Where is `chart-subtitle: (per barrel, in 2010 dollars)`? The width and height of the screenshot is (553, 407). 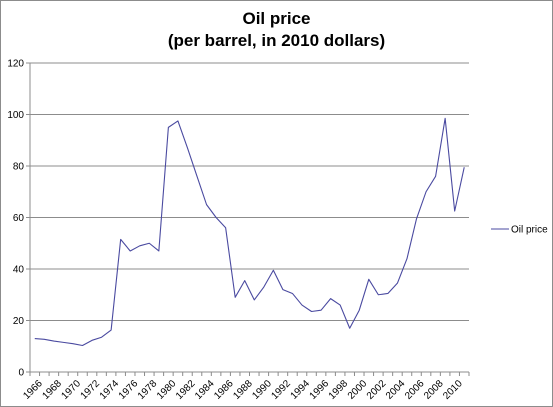 chart-subtitle: (per barrel, in 2010 dollars) is located at coordinates (276, 40).